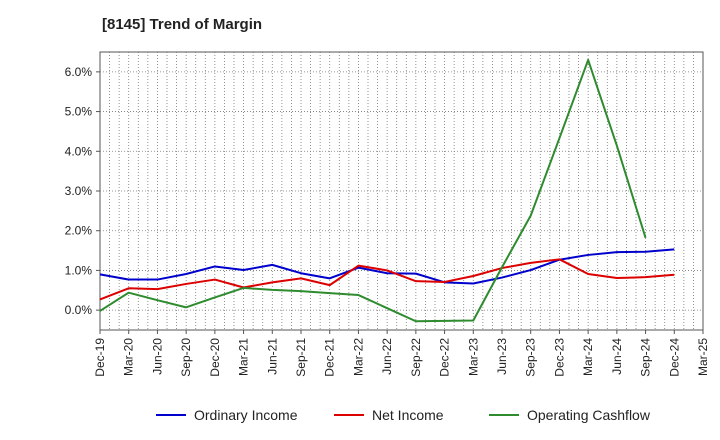  Describe the element at coordinates (100, 357) in the screenshot. I see `x-tick-label: Dec-19` at that location.